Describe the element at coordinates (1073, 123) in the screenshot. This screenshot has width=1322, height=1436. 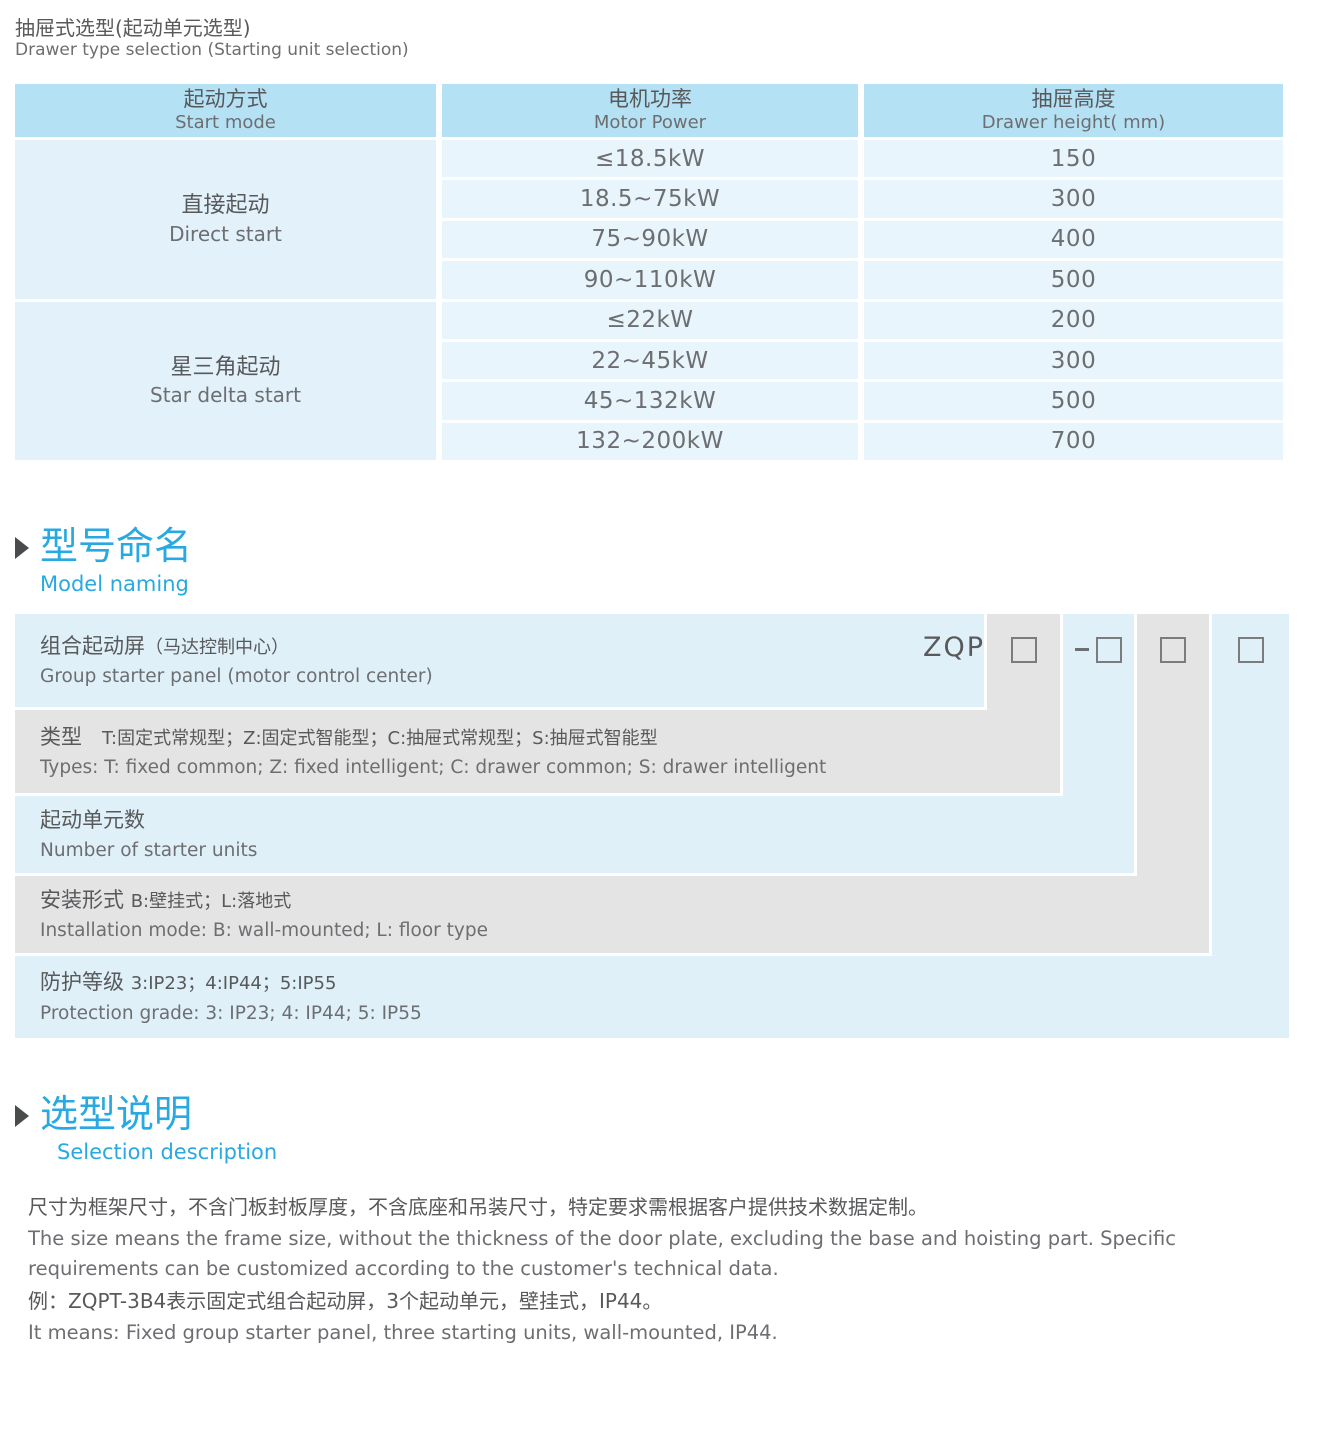
I see `col-header-drawer-height-en: Drawer height( mm)` at that location.